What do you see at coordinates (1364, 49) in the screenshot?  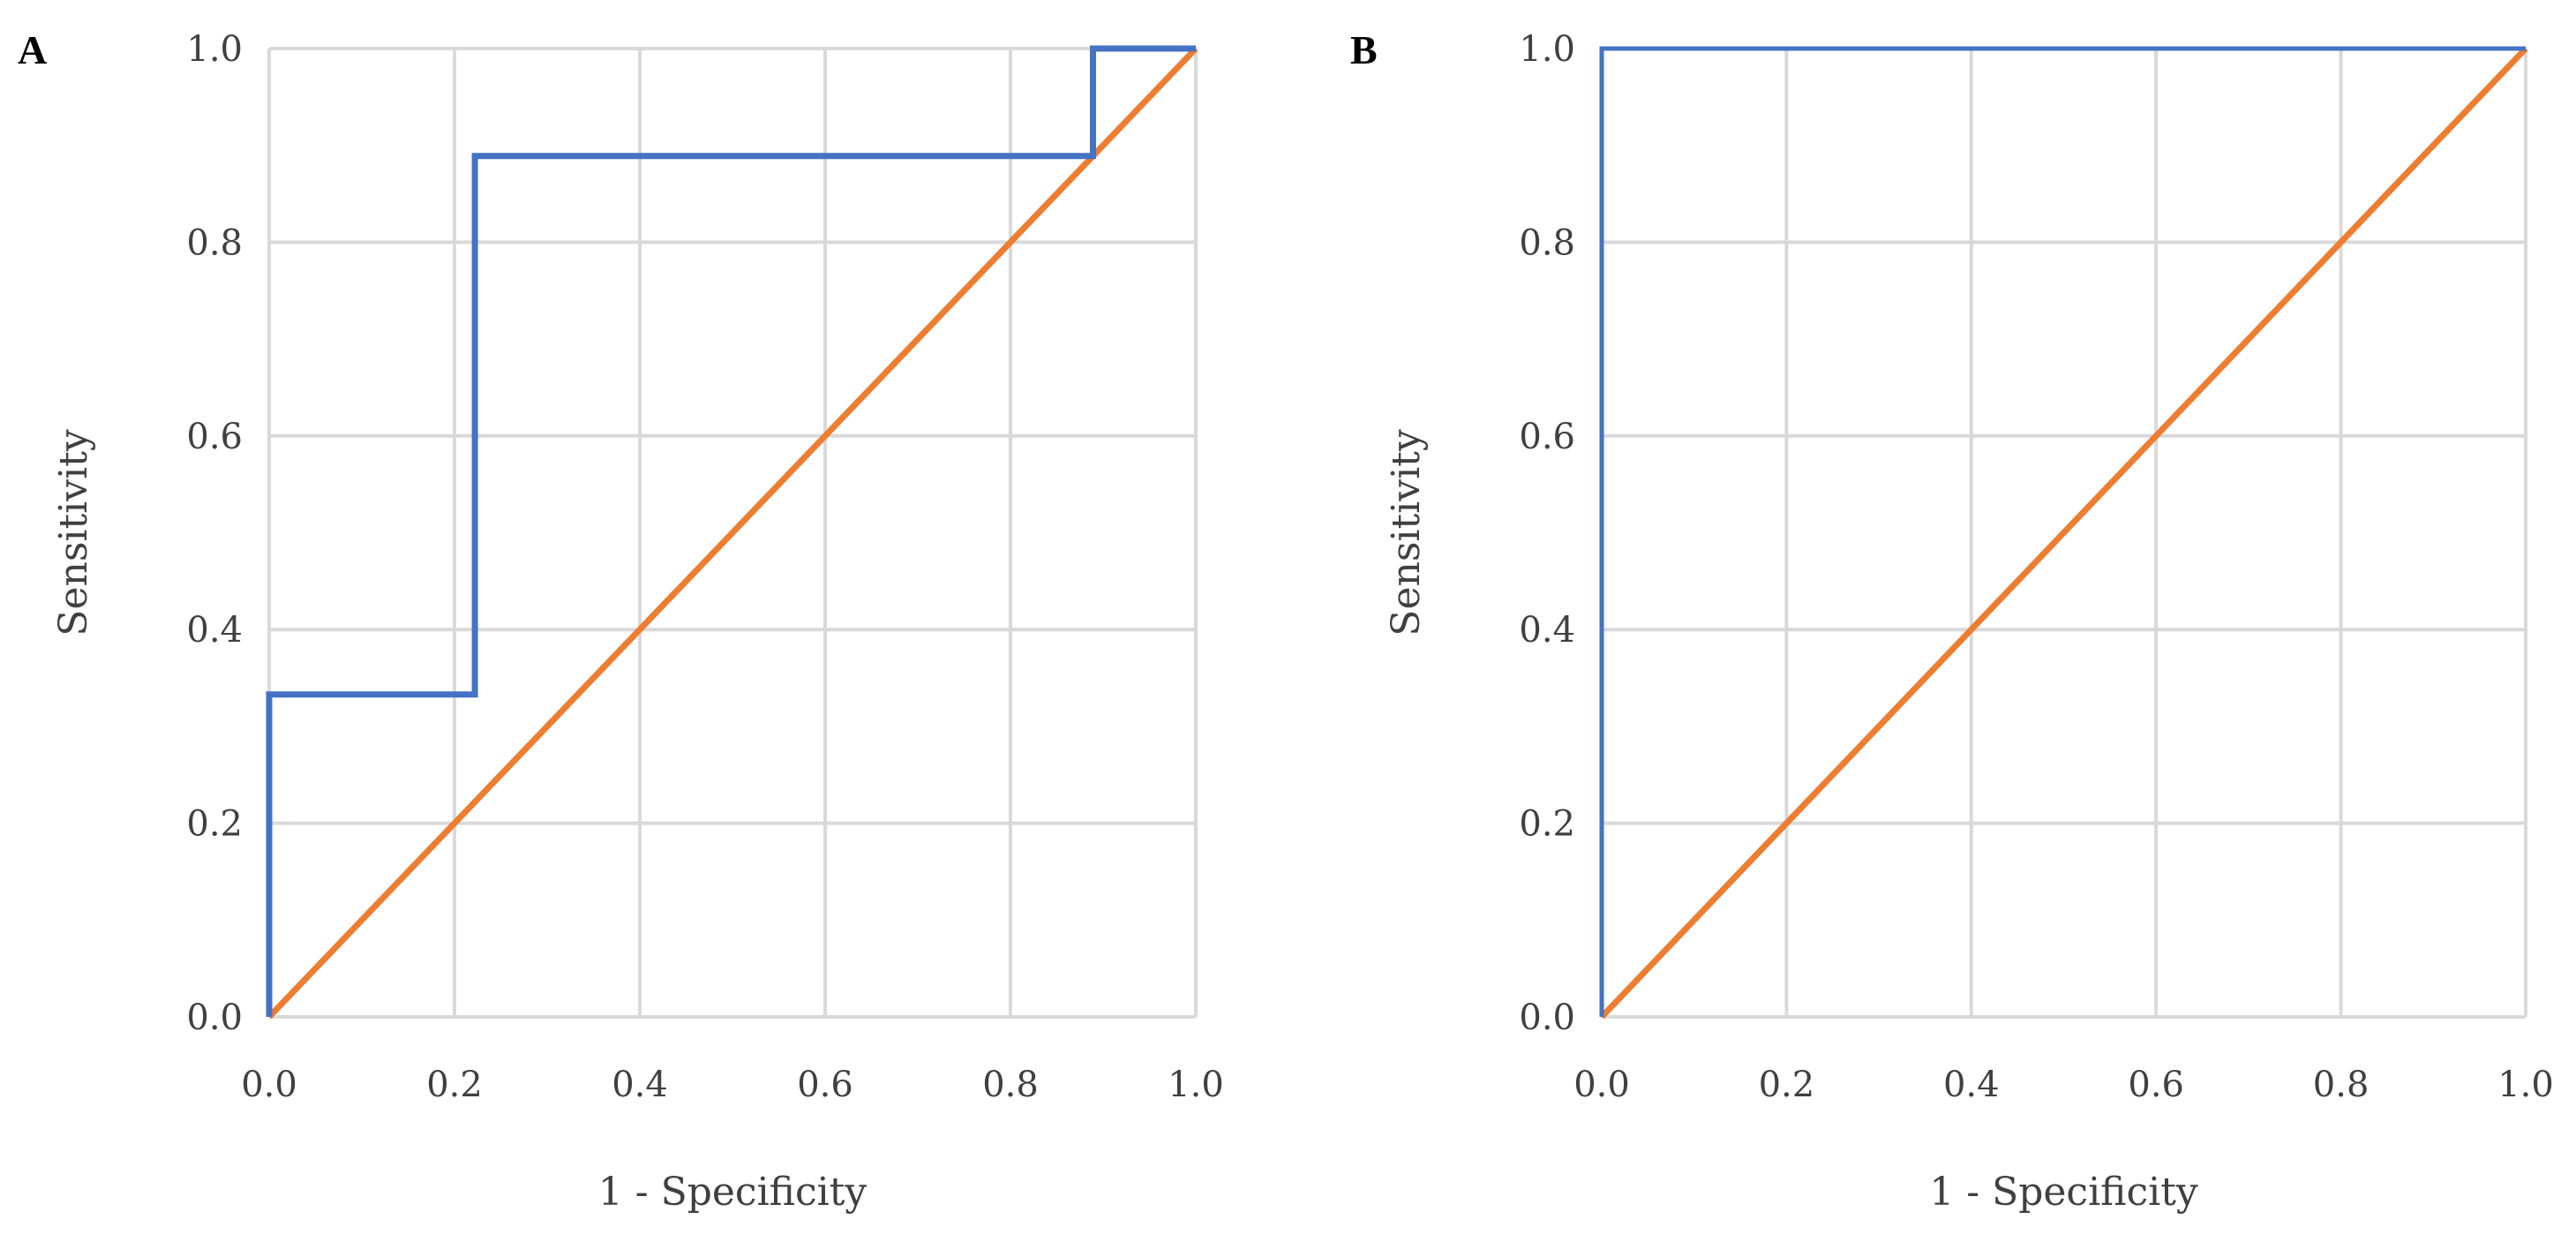 I see `panel-label: B` at bounding box center [1364, 49].